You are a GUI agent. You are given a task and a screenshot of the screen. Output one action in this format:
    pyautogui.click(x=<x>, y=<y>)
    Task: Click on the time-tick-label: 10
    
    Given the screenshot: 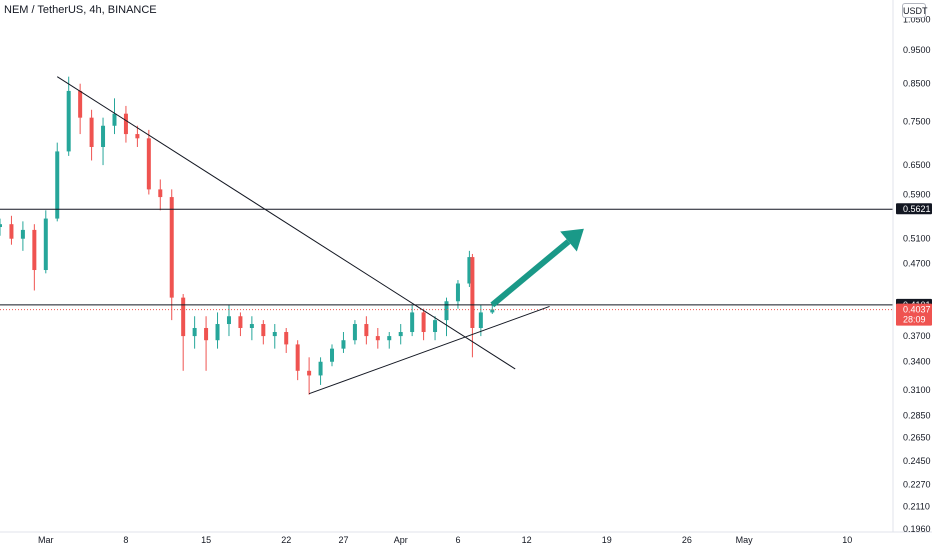 What is the action you would take?
    pyautogui.click(x=847, y=540)
    